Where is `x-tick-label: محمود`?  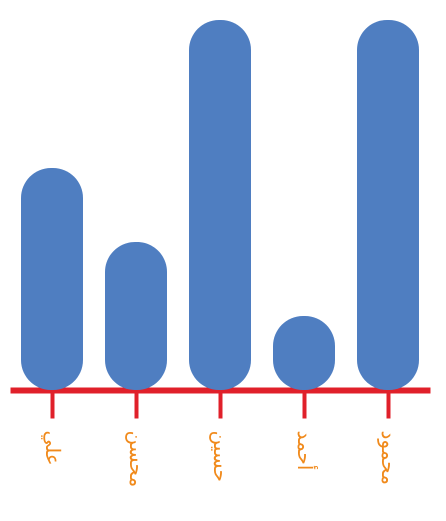 x-tick-label: محمود is located at coordinates (389, 457).